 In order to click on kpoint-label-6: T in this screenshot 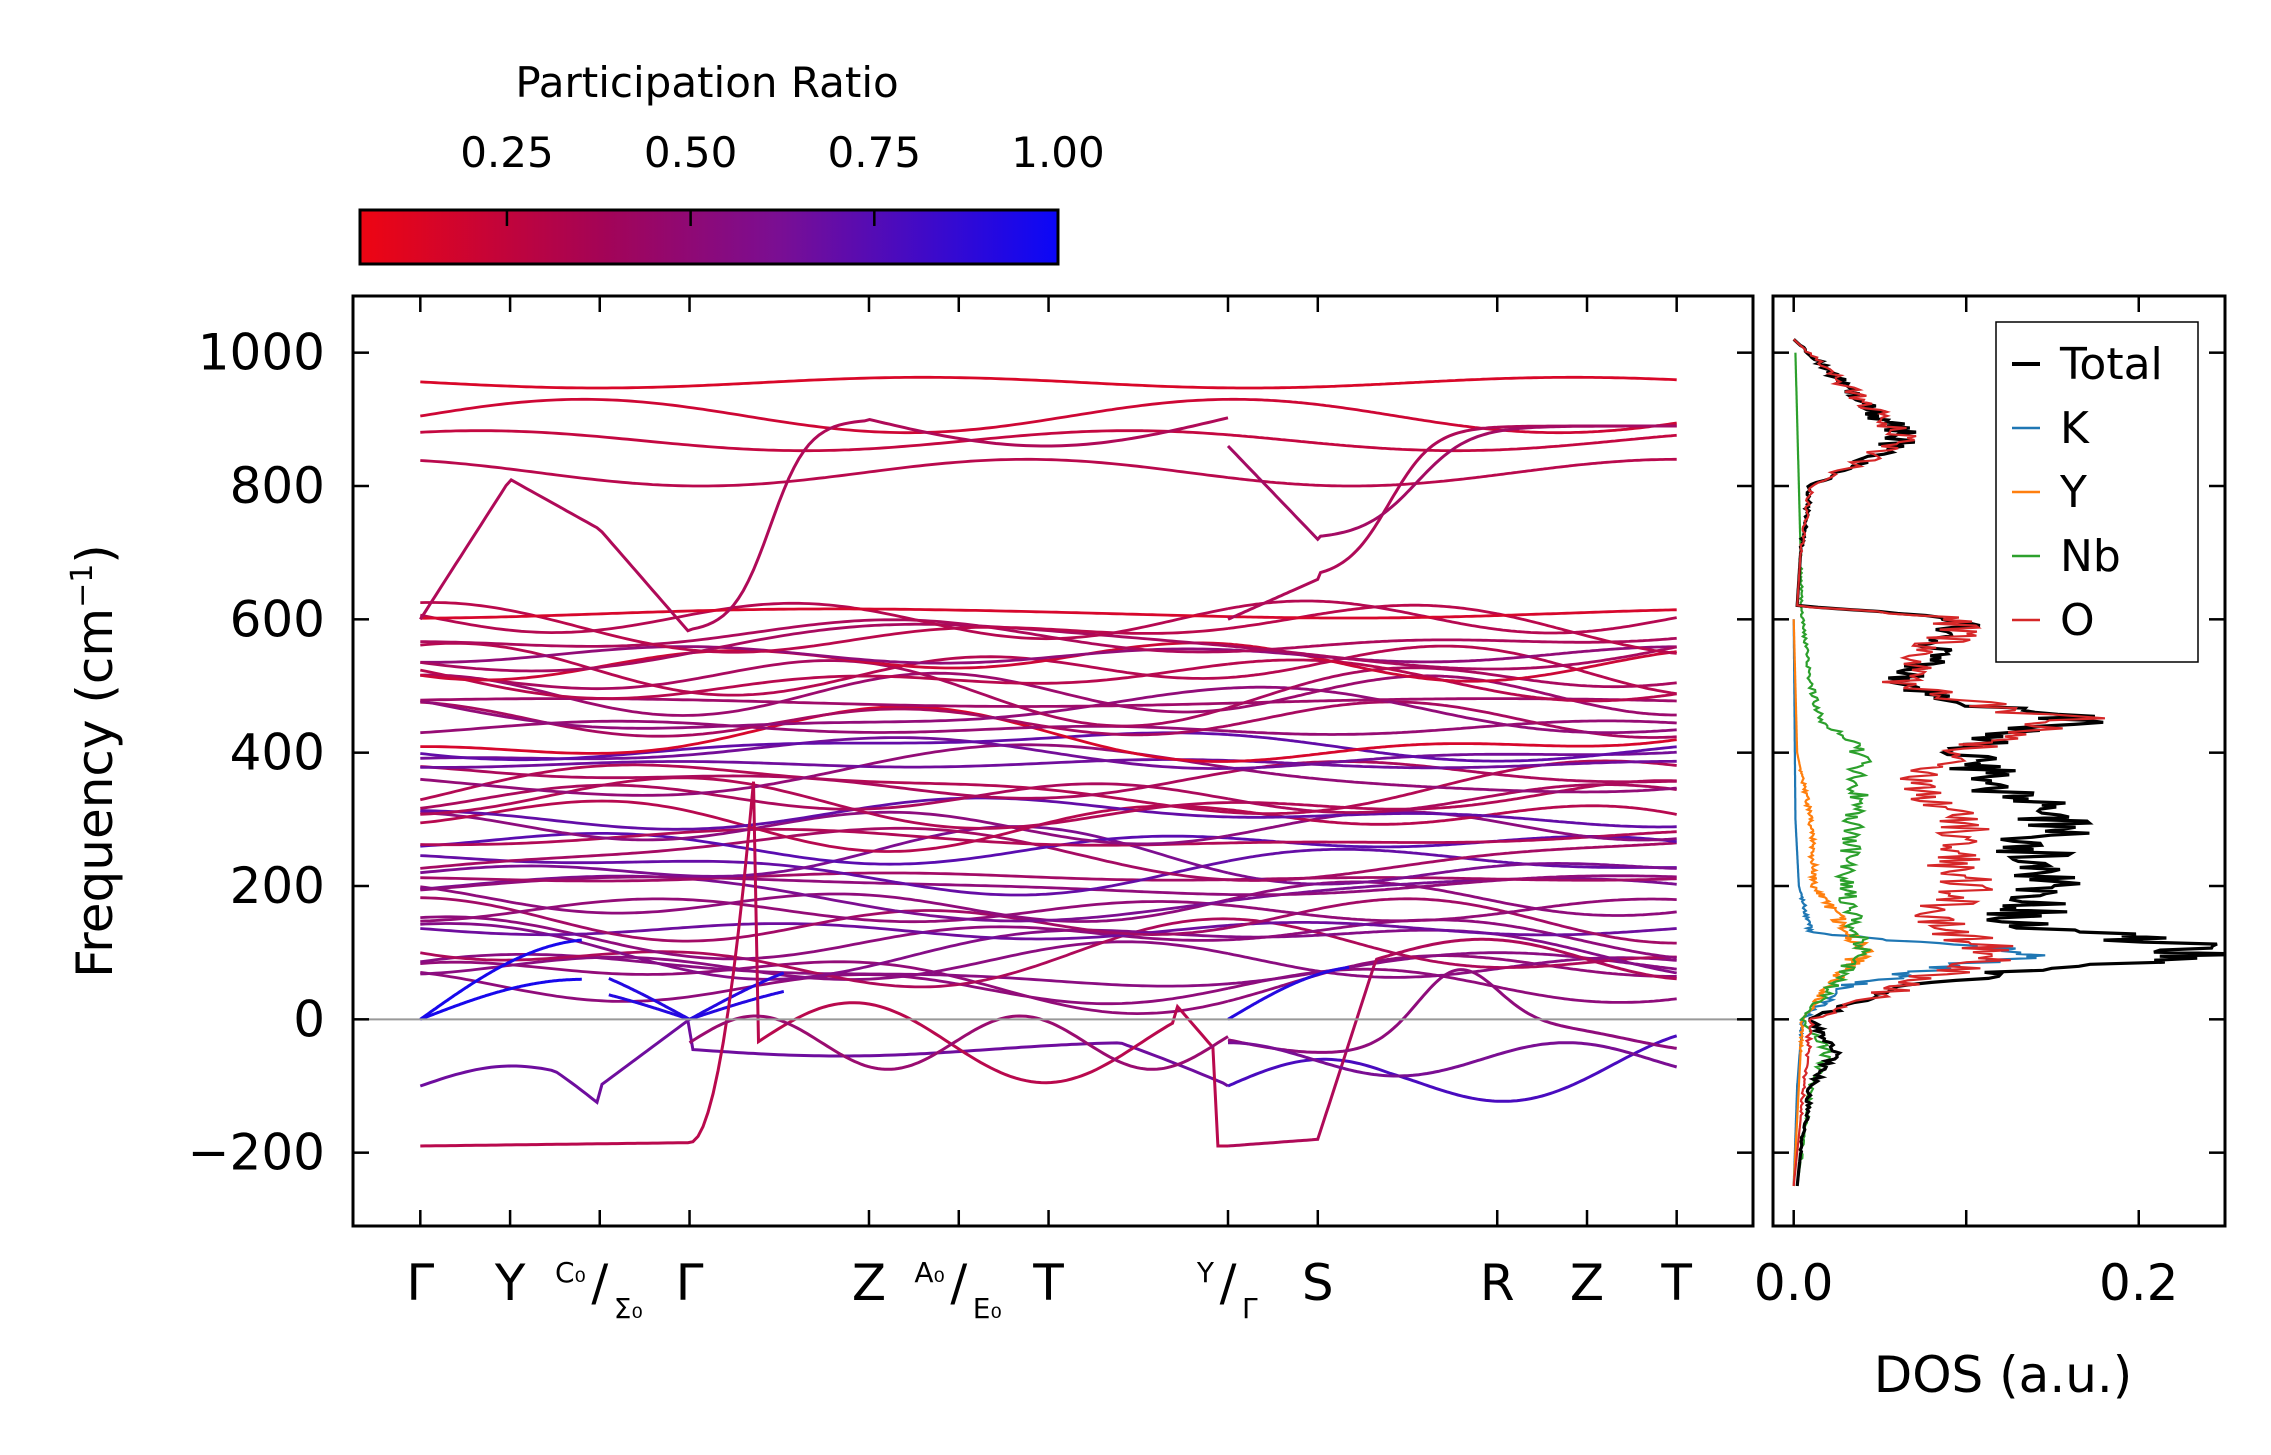, I will do `click(1048, 1283)`.